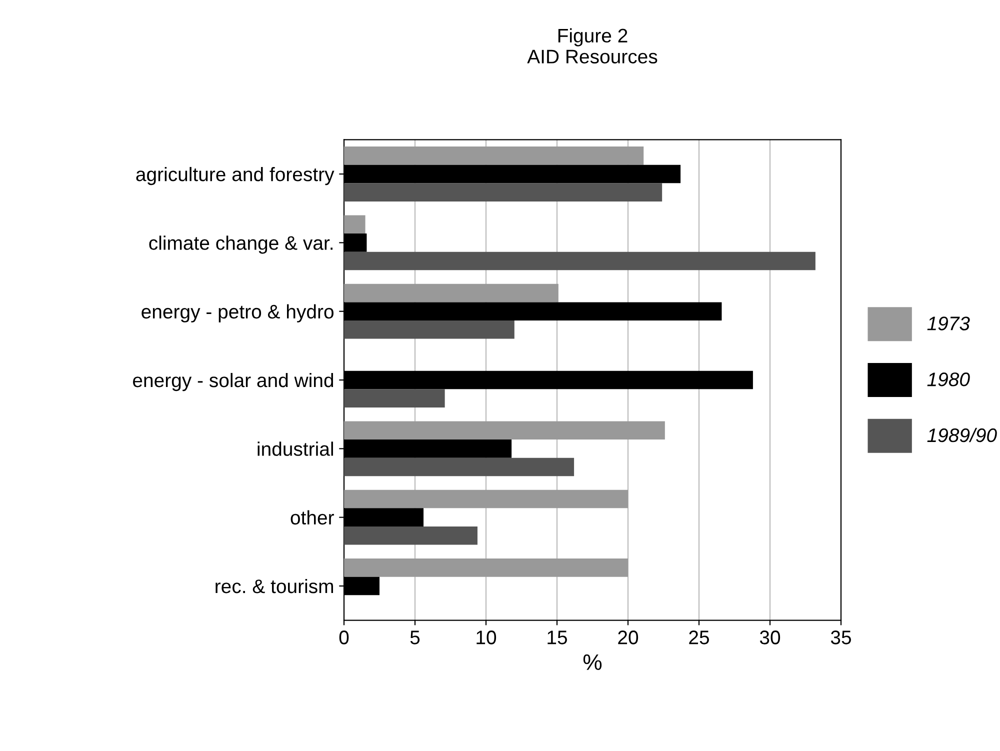  Describe the element at coordinates (486, 637) in the screenshot. I see `x-tick-label: 10` at that location.